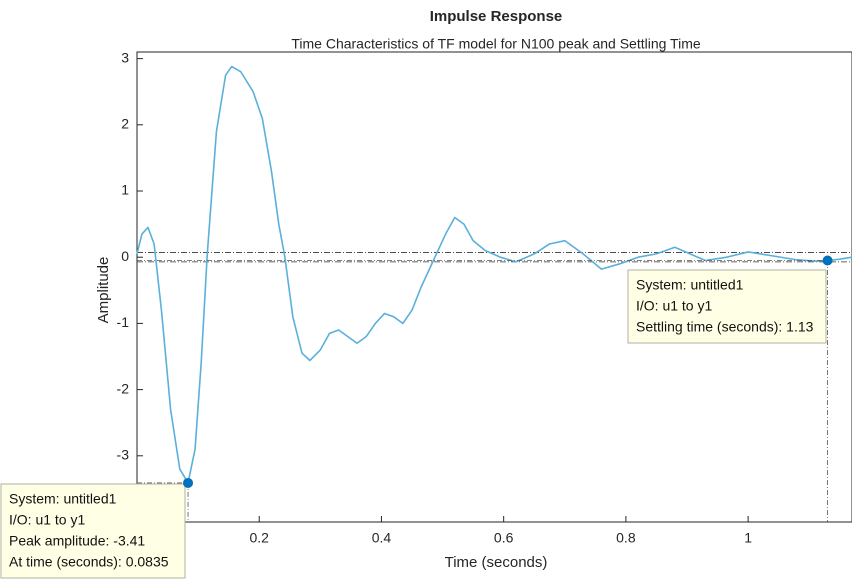 This screenshot has height=586, width=852. What do you see at coordinates (125, 124) in the screenshot?
I see `y-tick-label: 2` at bounding box center [125, 124].